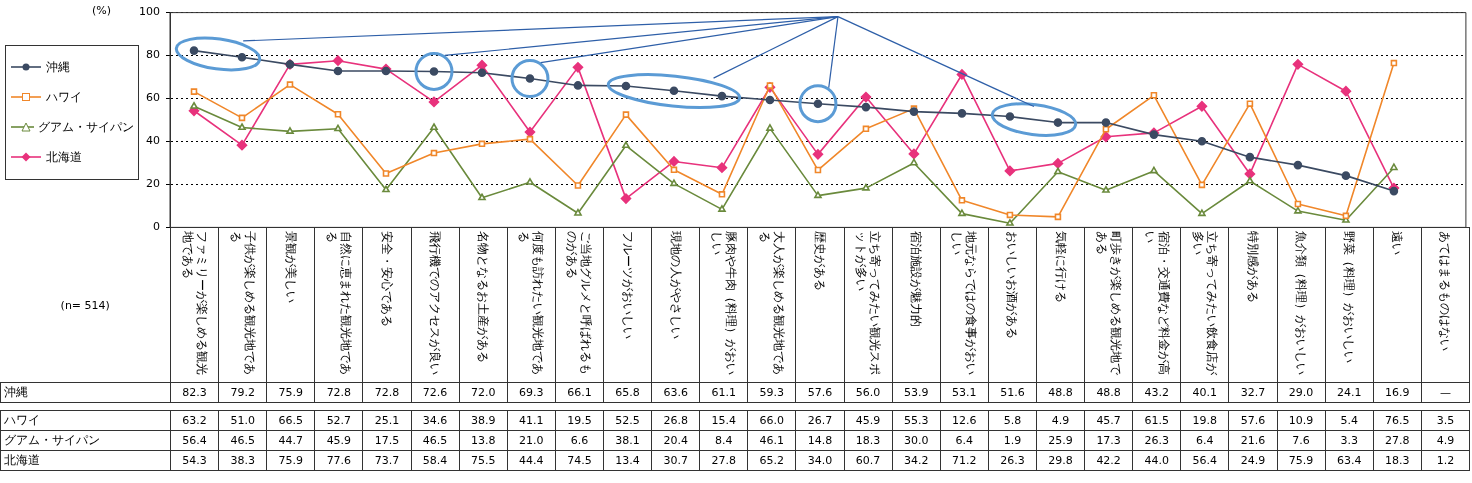  What do you see at coordinates (1301, 304) in the screenshot?
I see `x-tick-label: 魚介類（料理）がおいしい` at bounding box center [1301, 304].